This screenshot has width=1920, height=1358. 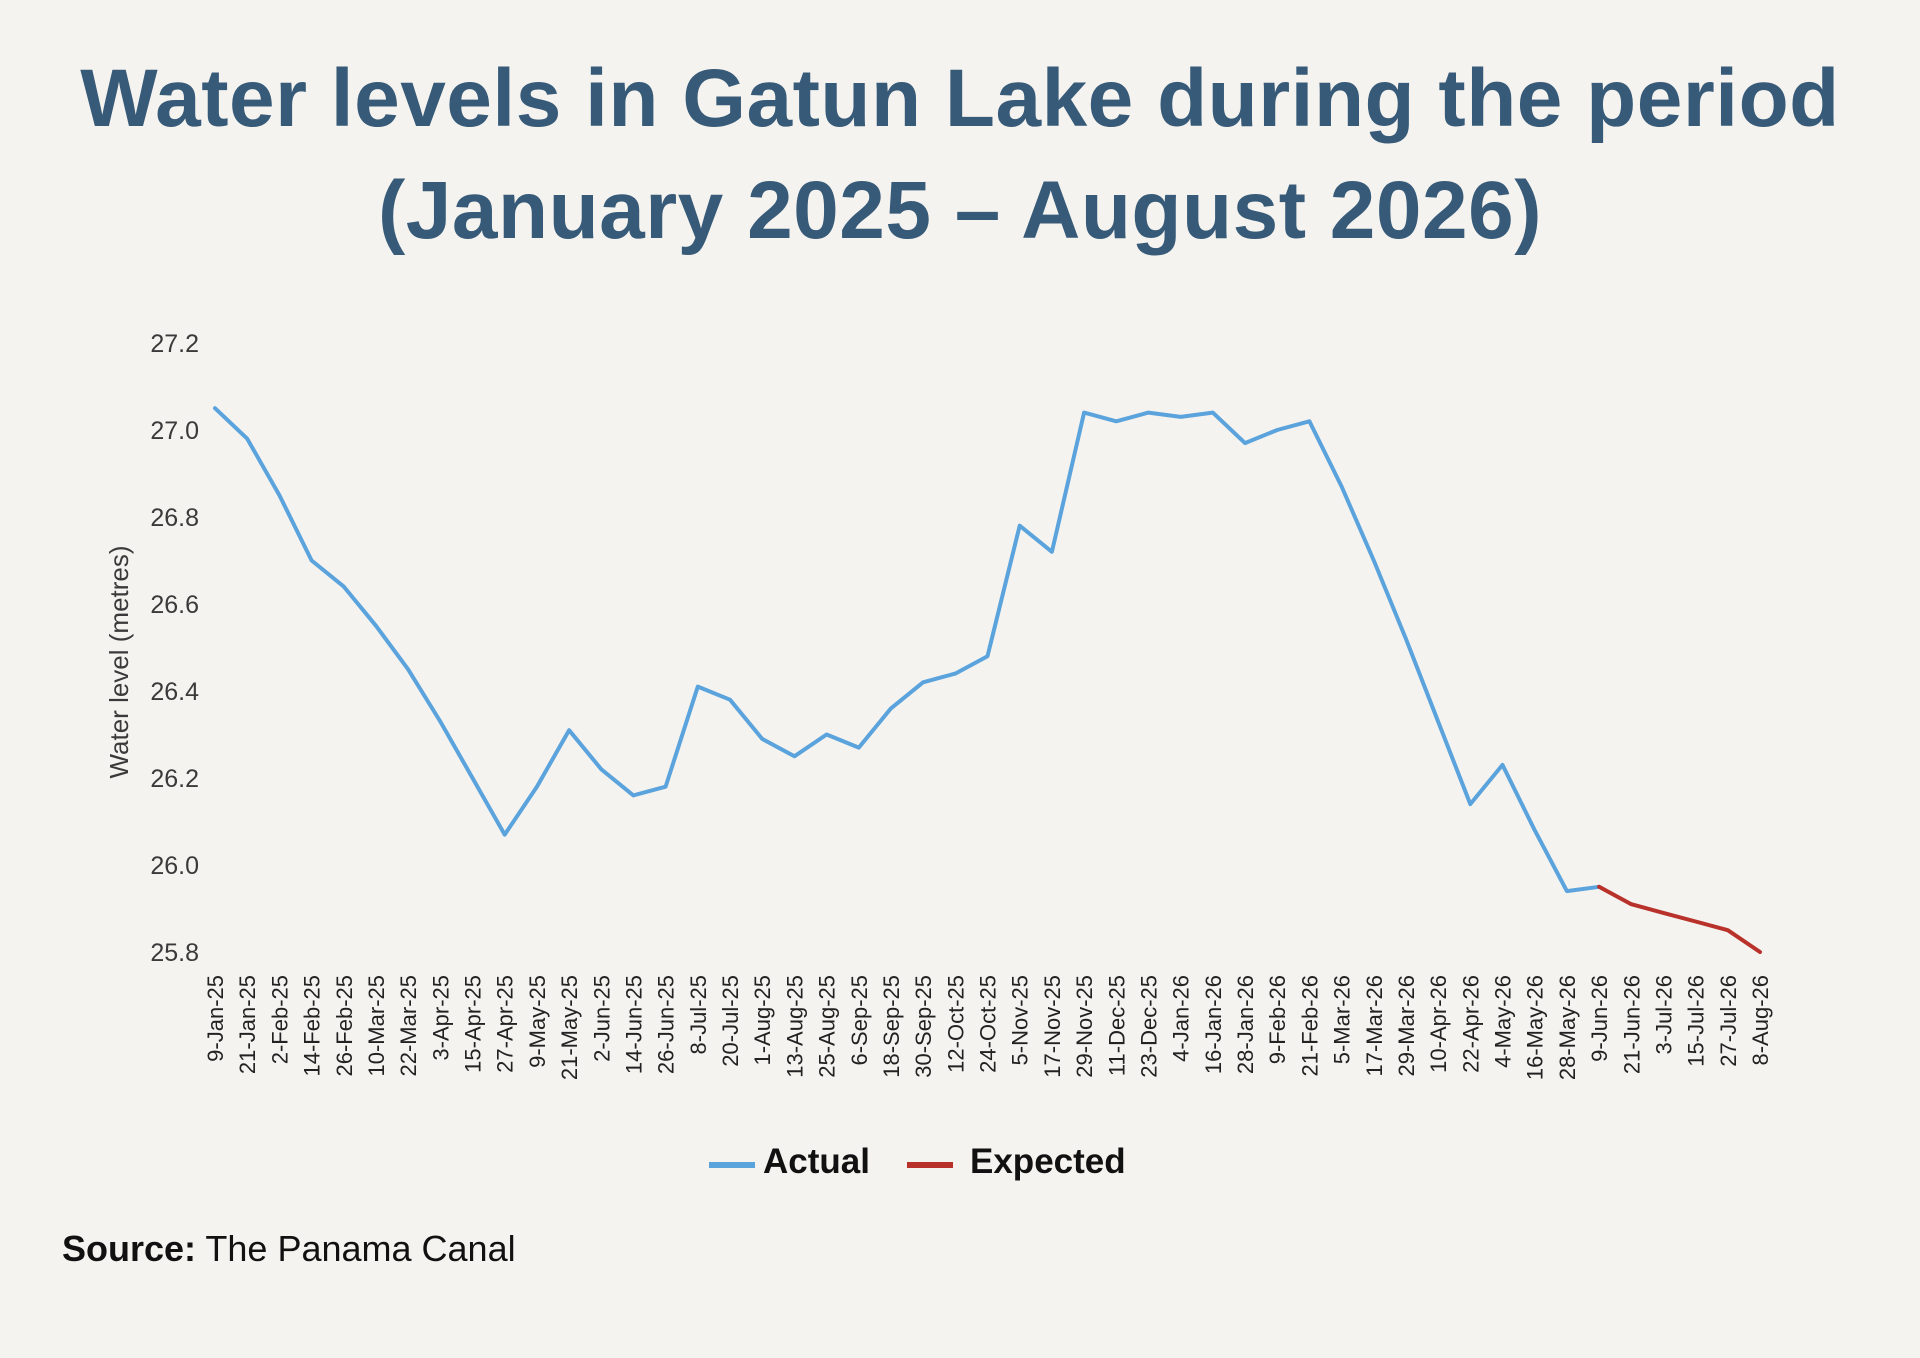 I want to click on x-tick-label: 8-Aug-26, so click(x=1760, y=1020).